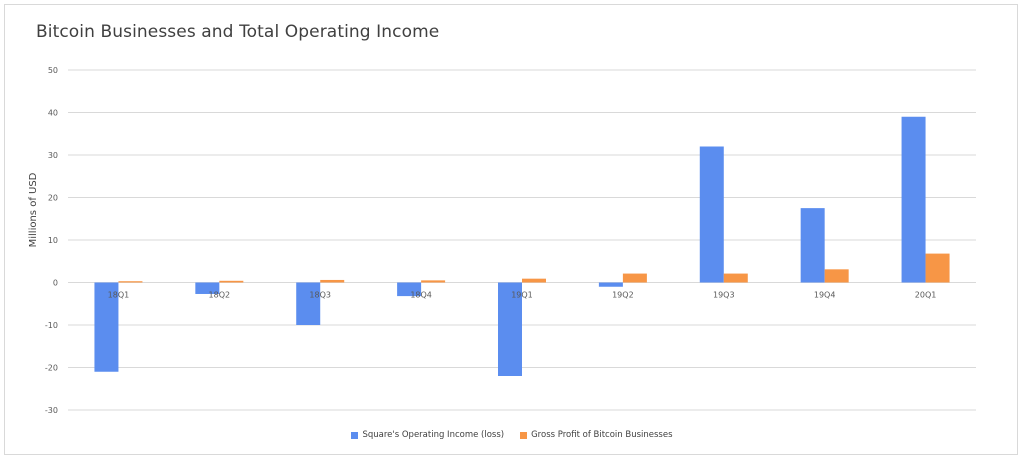 The width and height of the screenshot is (1024, 461). What do you see at coordinates (53, 240) in the screenshot?
I see `y-tick-label: 10` at bounding box center [53, 240].